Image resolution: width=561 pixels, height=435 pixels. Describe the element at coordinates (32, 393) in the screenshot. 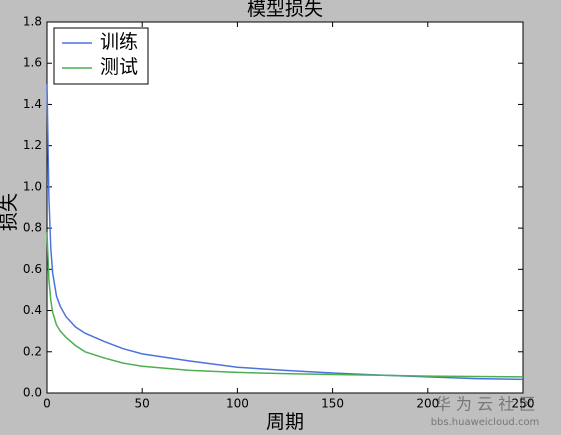

I see `y-tick-label: 0.0` at that location.